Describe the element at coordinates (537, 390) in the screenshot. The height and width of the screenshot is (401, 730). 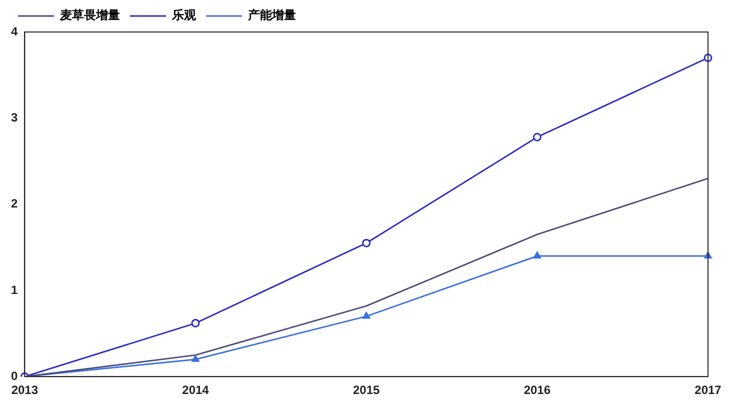
I see `x-tick-label: 2016` at that location.